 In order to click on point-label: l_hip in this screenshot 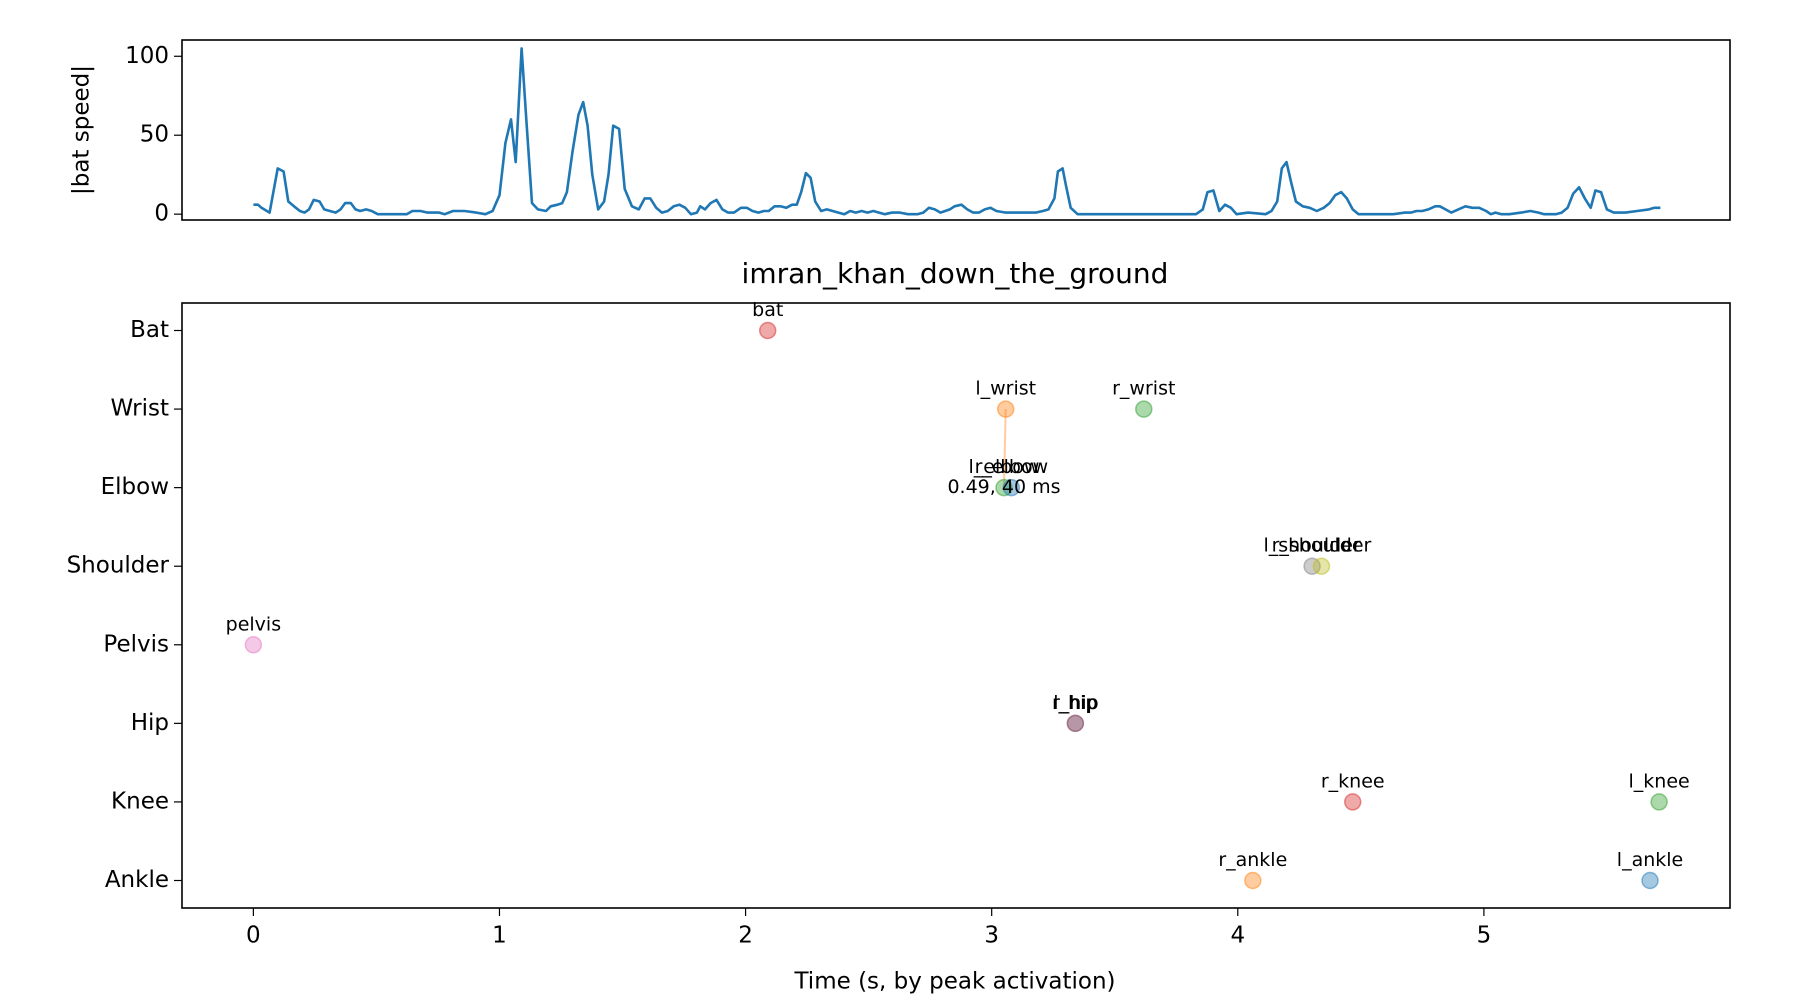, I will do `click(1075, 703)`.